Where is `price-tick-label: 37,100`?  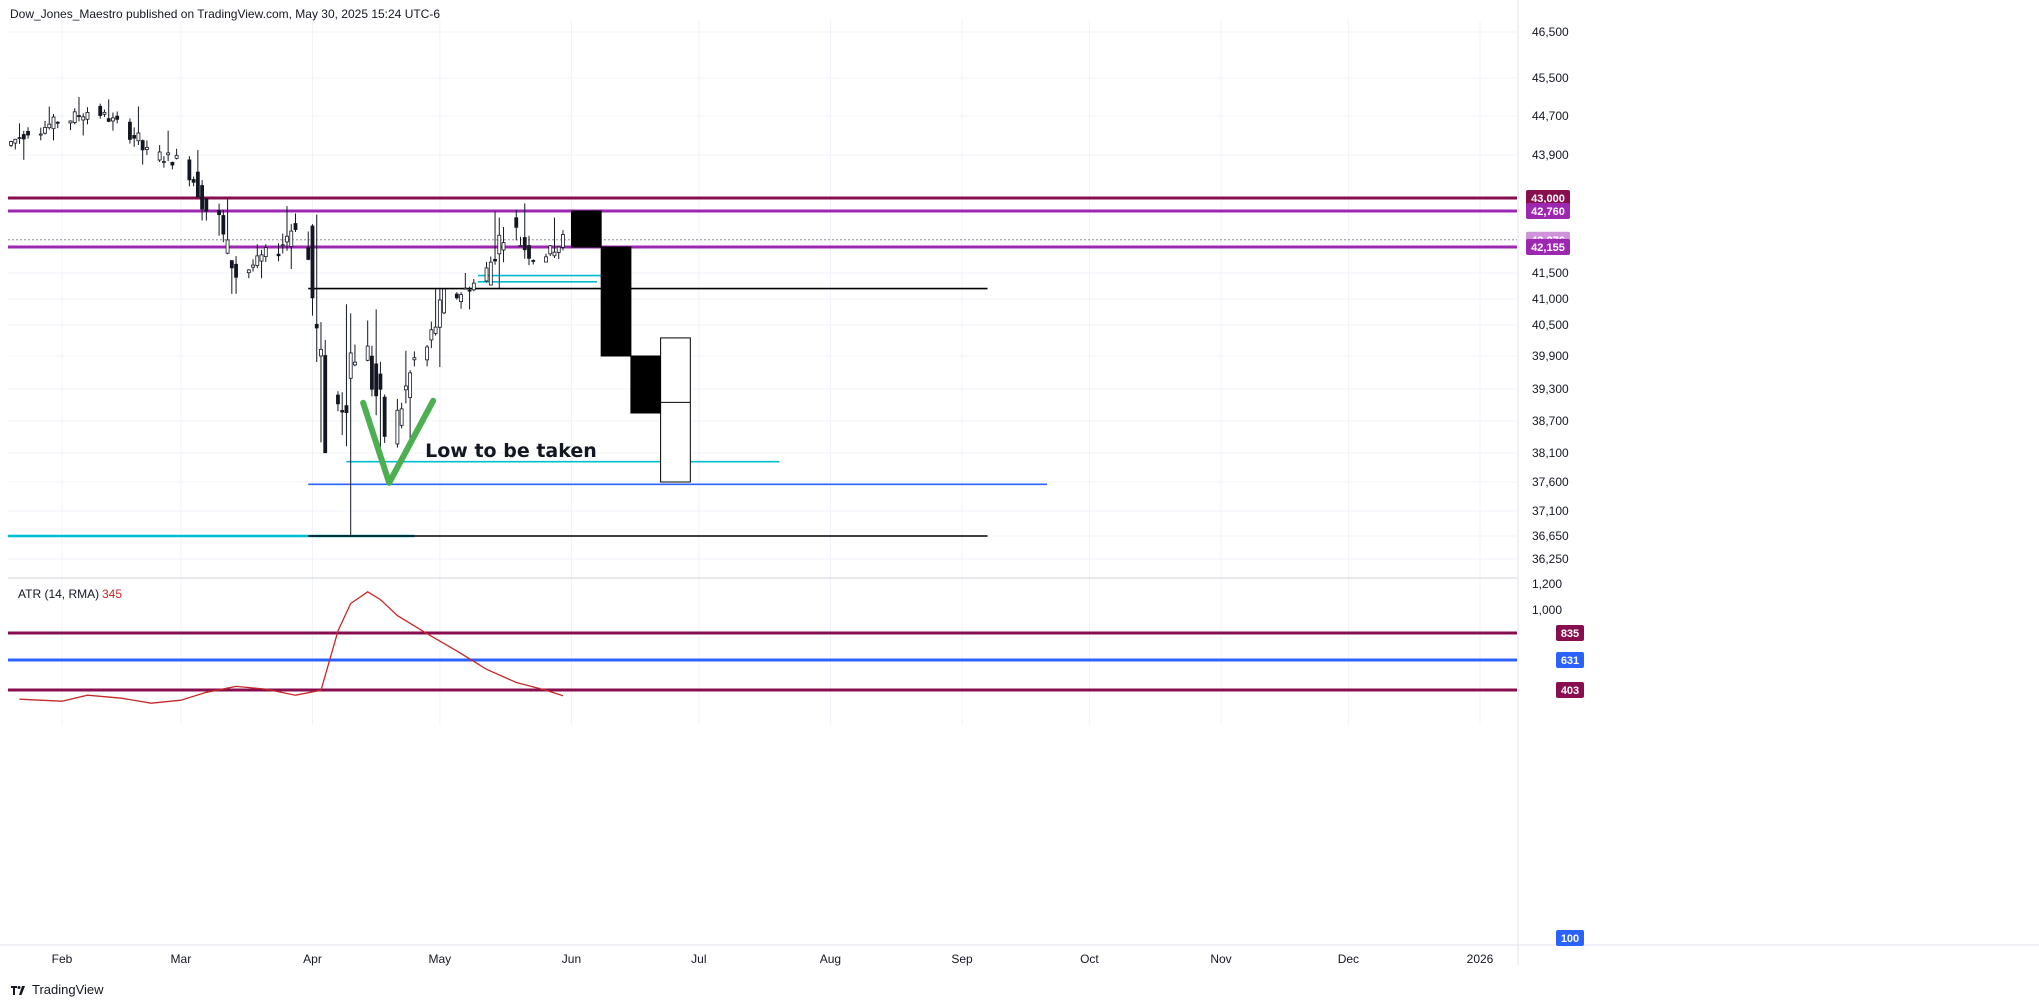
price-tick-label: 37,100 is located at coordinates (1550, 511).